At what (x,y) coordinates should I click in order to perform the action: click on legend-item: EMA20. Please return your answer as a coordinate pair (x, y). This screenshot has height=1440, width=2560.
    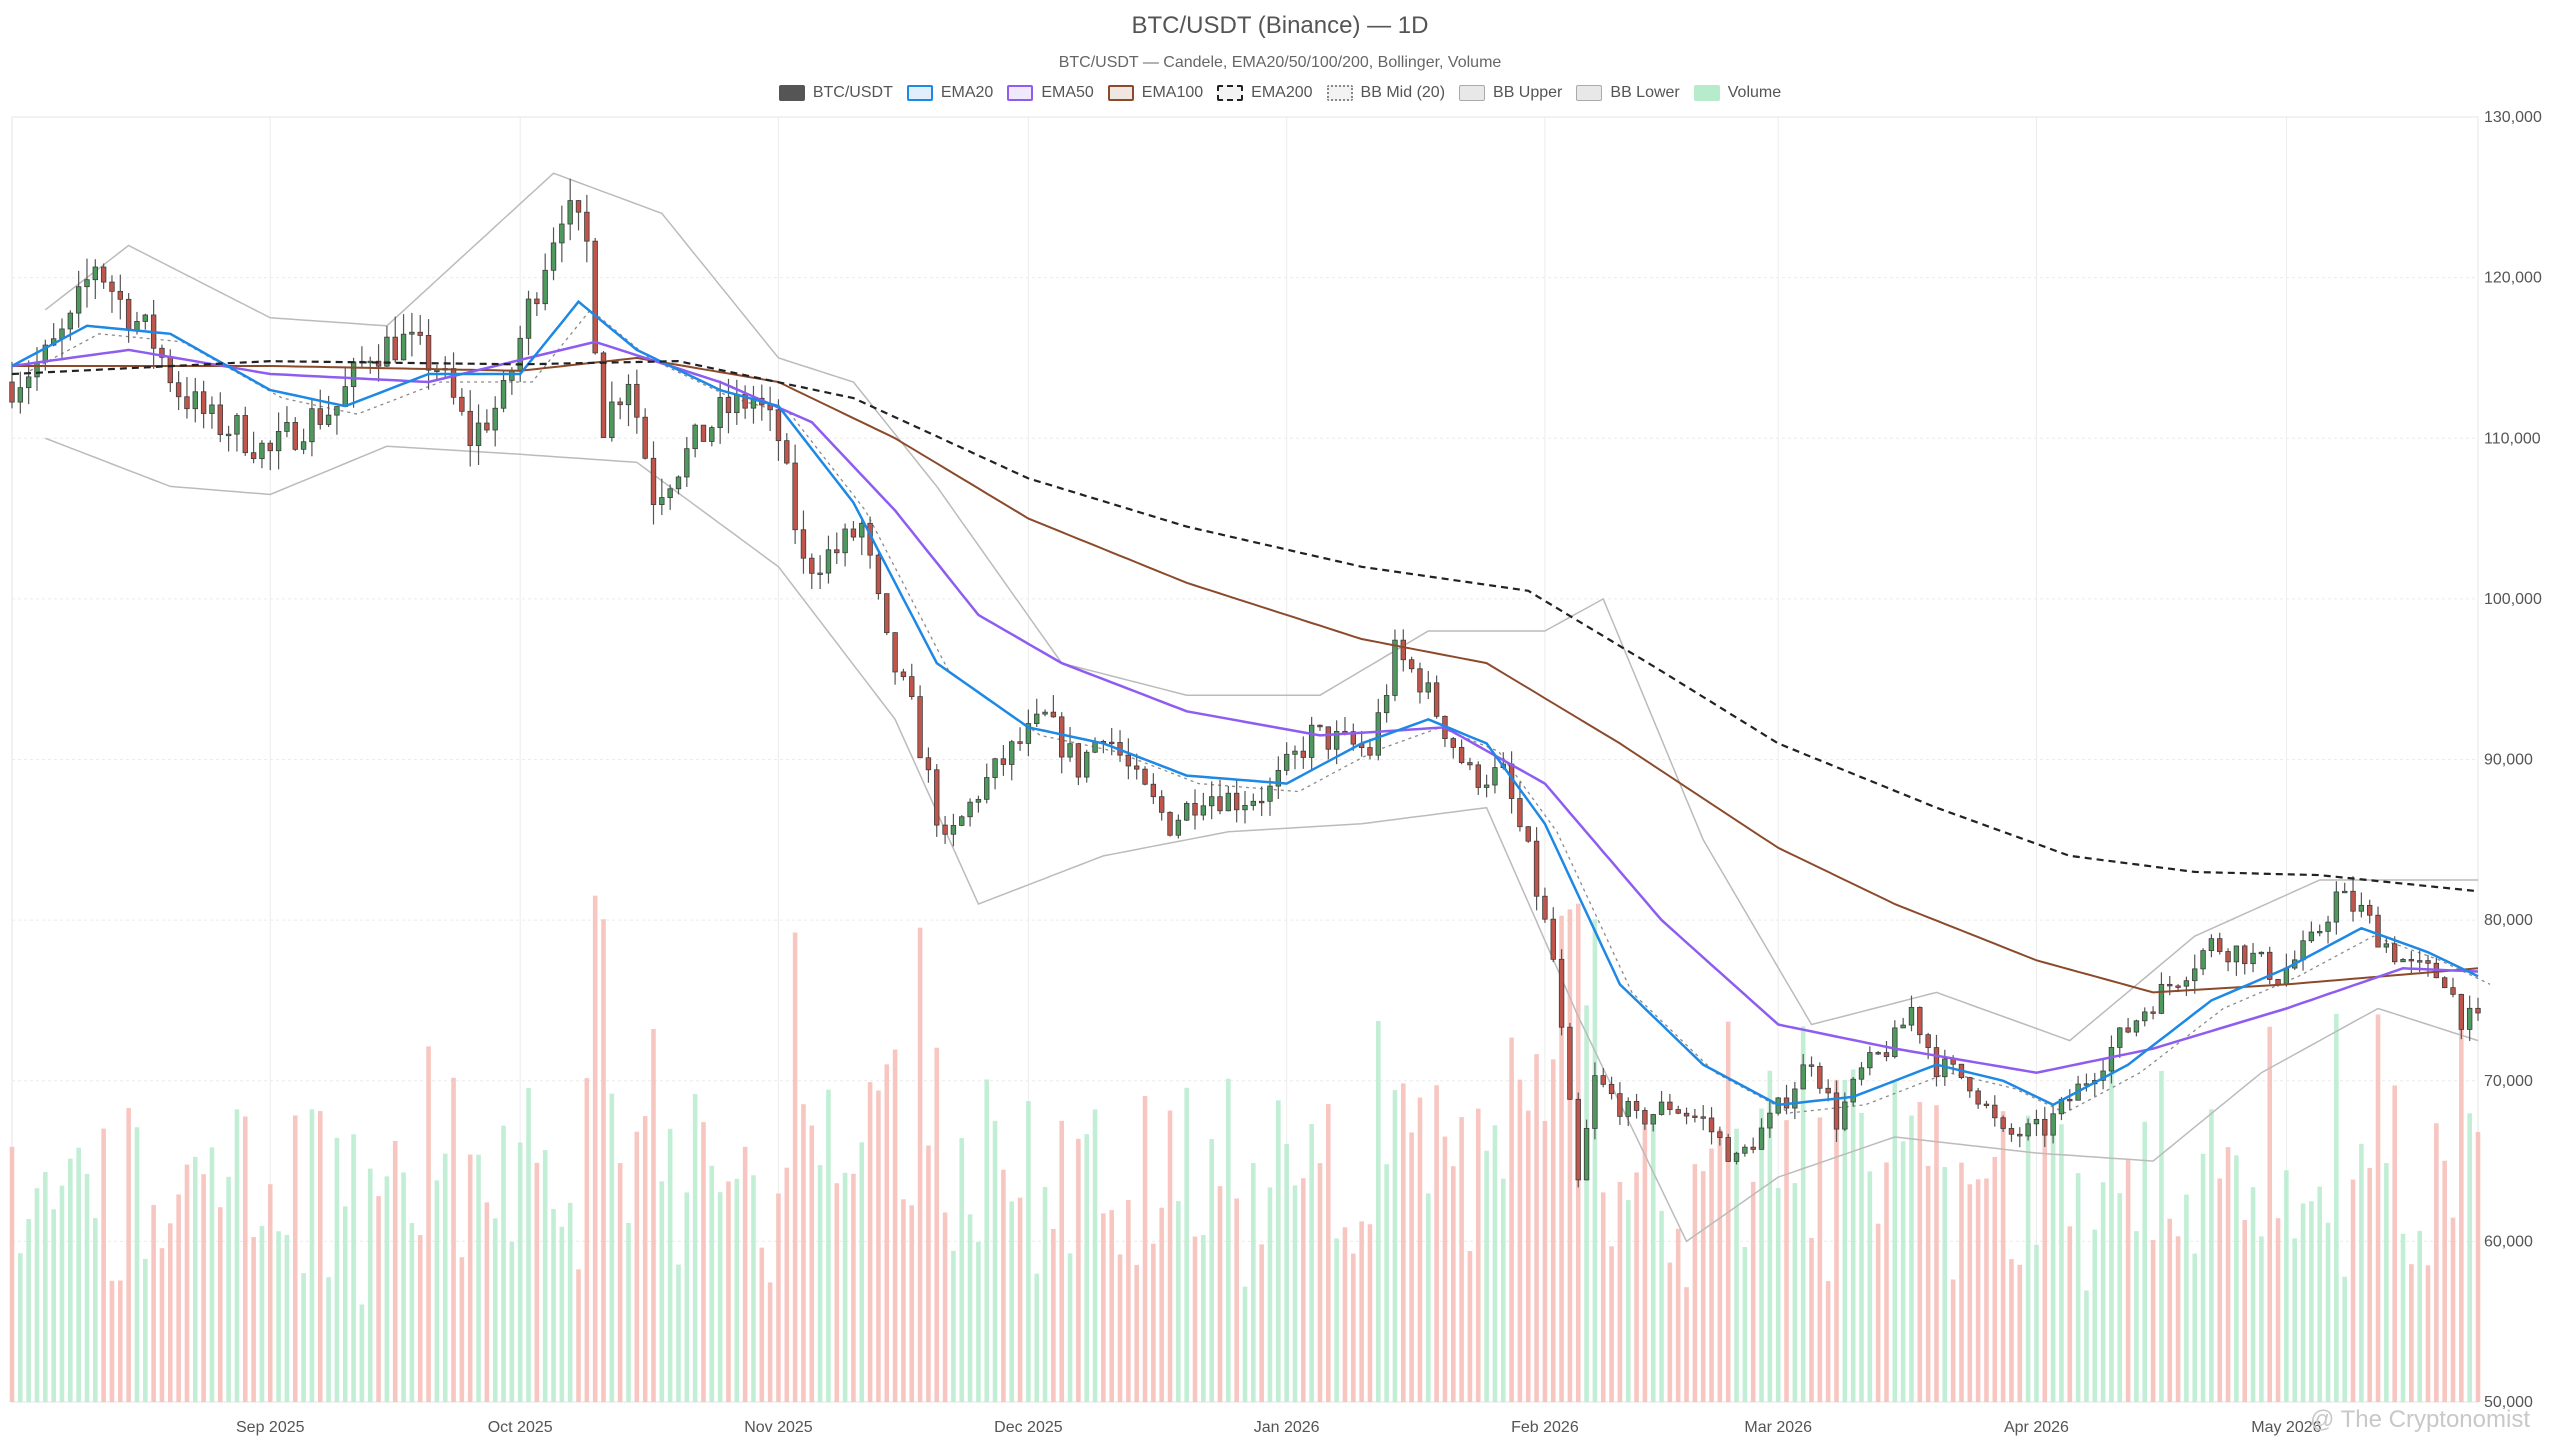
    Looking at the image, I should click on (949, 93).